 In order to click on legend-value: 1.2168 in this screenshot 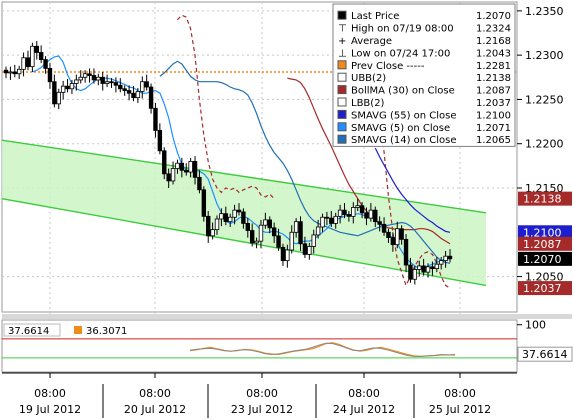, I will do `click(493, 41)`.